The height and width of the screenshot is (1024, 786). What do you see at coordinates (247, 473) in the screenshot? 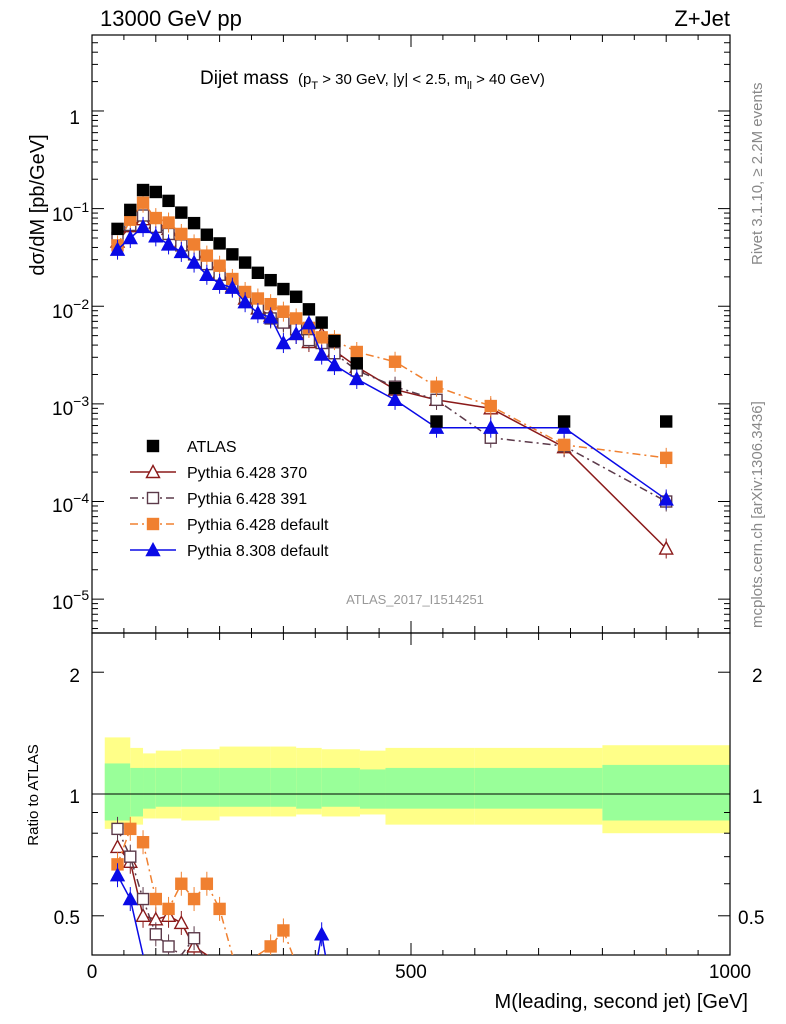
I see `legend-label: Pythia 6.428 370` at bounding box center [247, 473].